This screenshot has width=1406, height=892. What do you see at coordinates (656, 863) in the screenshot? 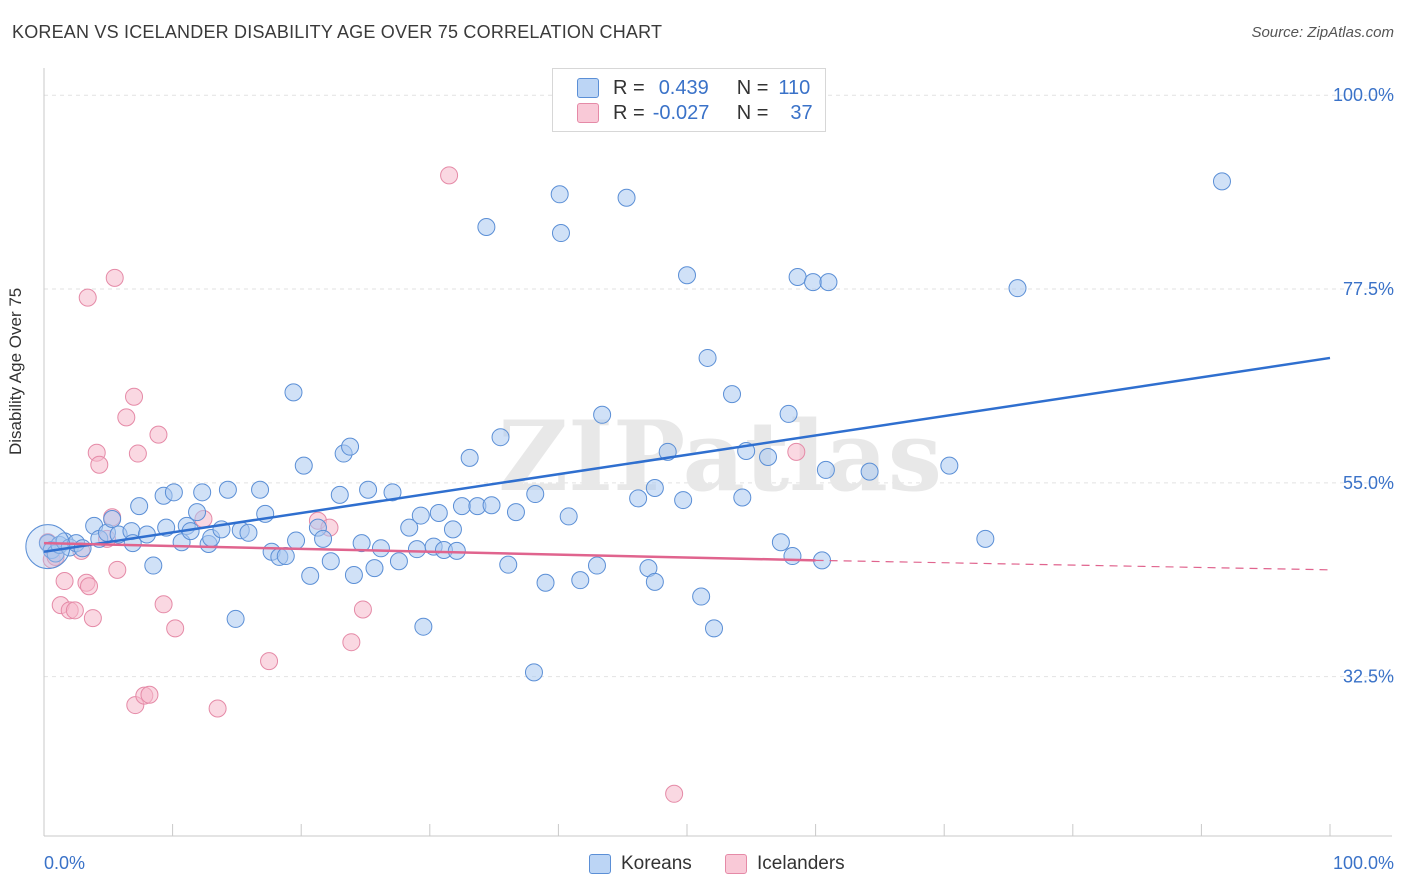
I see `bottom-legend-label: Koreans` at bounding box center [656, 863].